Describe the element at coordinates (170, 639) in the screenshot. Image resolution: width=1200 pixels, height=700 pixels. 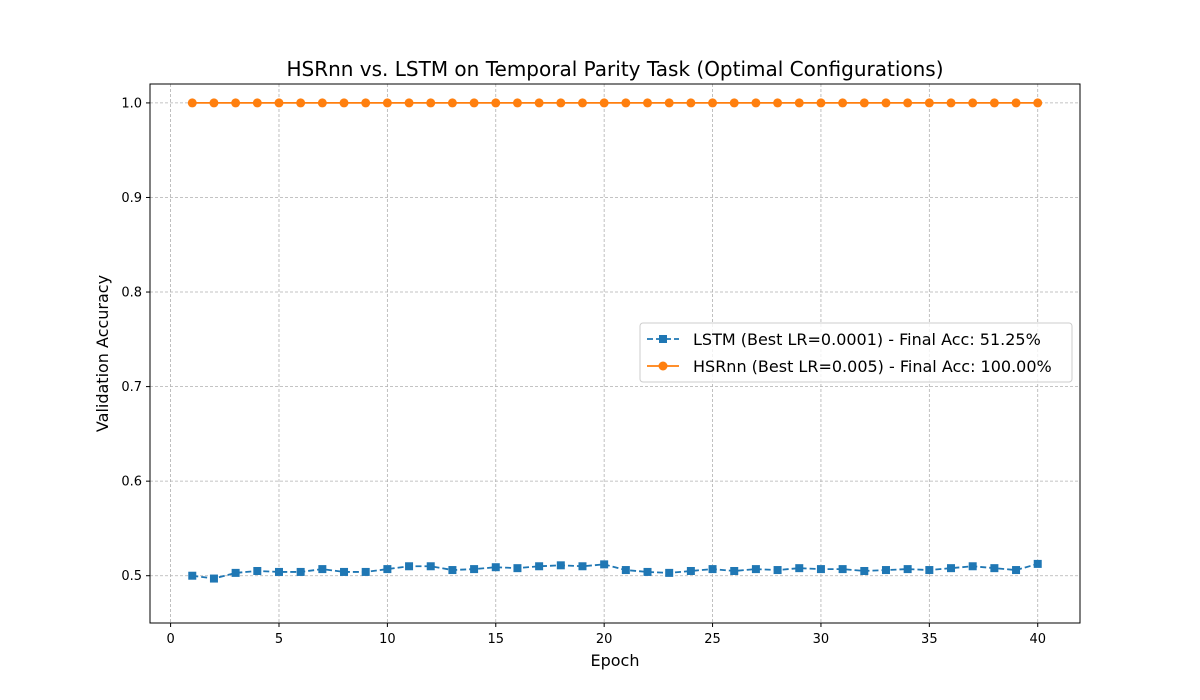
I see `x-tick-label: 0` at that location.